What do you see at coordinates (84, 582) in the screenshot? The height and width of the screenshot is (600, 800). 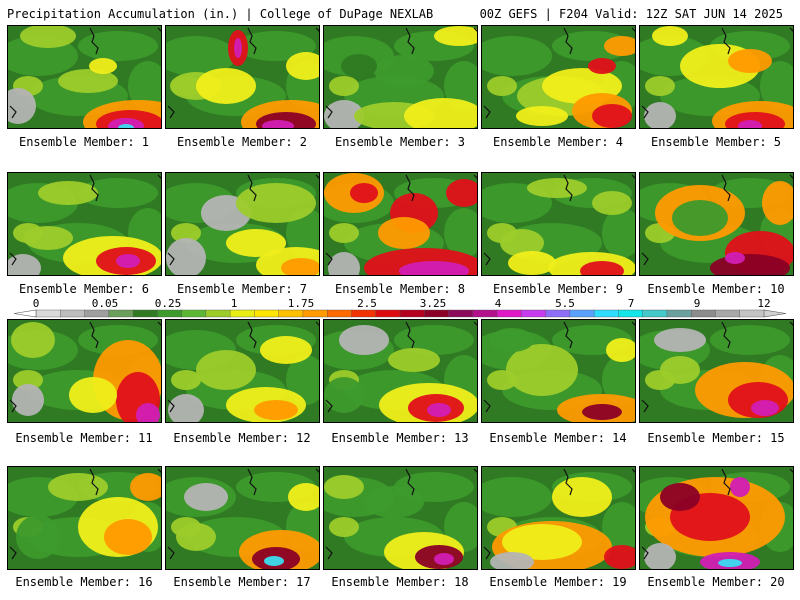 I see `ensemble-member-label: Ensemble Member: 16` at bounding box center [84, 582].